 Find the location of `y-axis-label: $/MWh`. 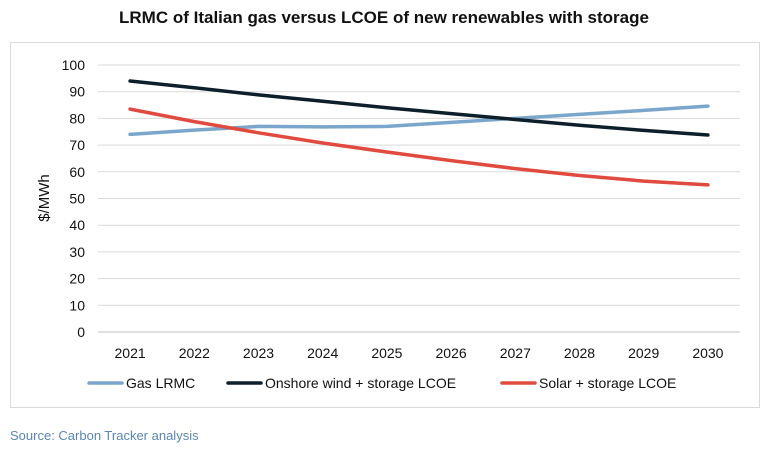

y-axis-label: $/MWh is located at coordinates (44, 198).